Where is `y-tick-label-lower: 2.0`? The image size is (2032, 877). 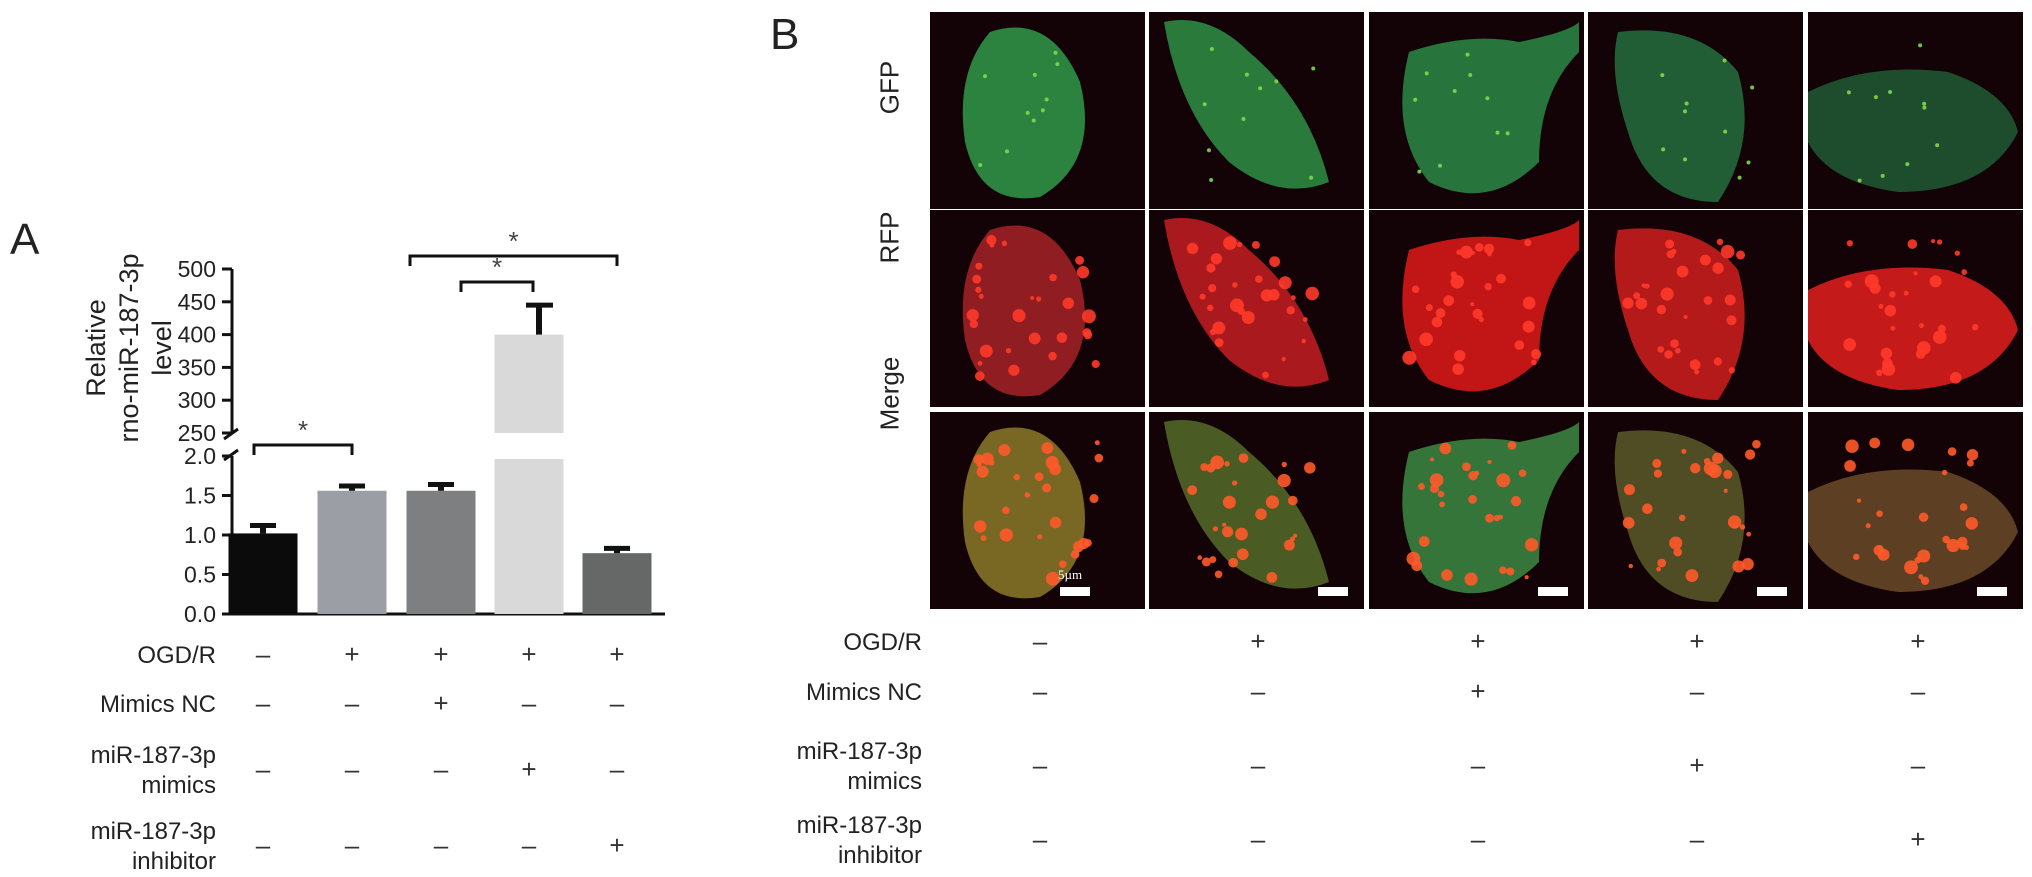
y-tick-label-lower: 2.0 is located at coordinates (200, 456).